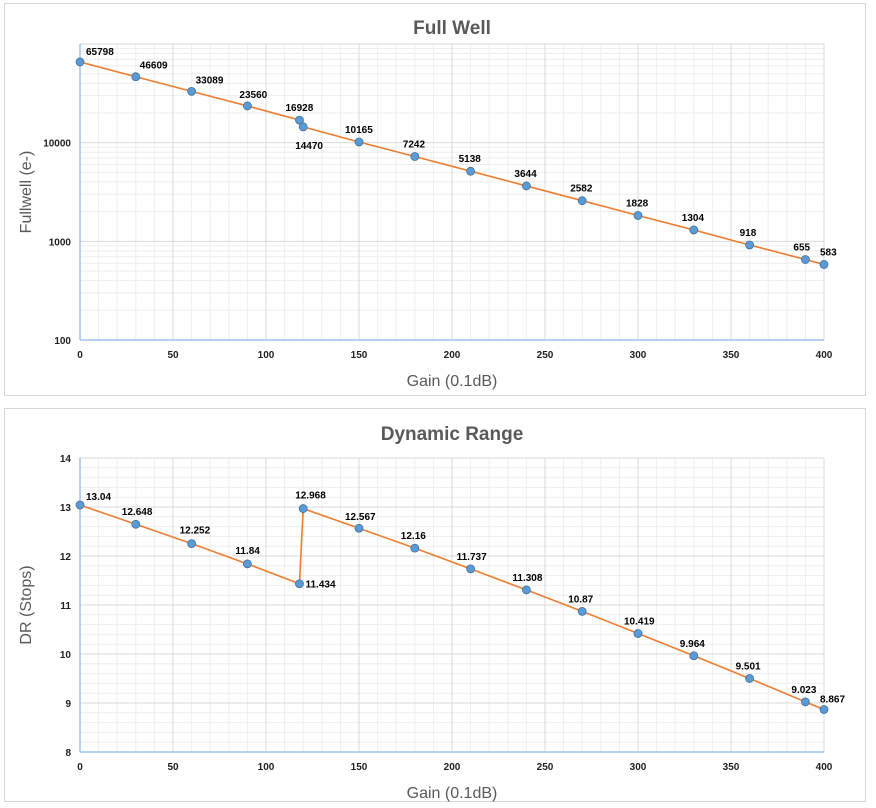 This screenshot has width=876, height=808. Describe the element at coordinates (26, 604) in the screenshot. I see `y-axis-title: DR (Stops)` at that location.